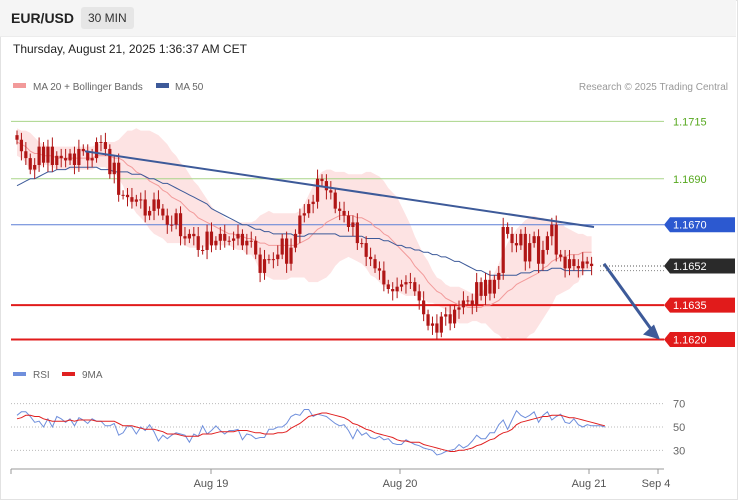 This screenshot has width=738, height=500. I want to click on level-tag-0: 1.1715, so click(690, 122).